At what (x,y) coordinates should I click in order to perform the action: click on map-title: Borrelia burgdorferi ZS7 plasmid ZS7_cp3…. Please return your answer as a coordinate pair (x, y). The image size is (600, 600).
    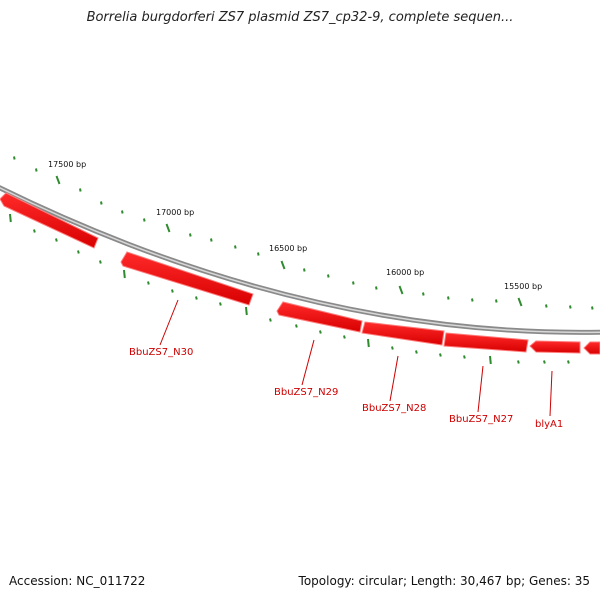
    Looking at the image, I should click on (300, 17).